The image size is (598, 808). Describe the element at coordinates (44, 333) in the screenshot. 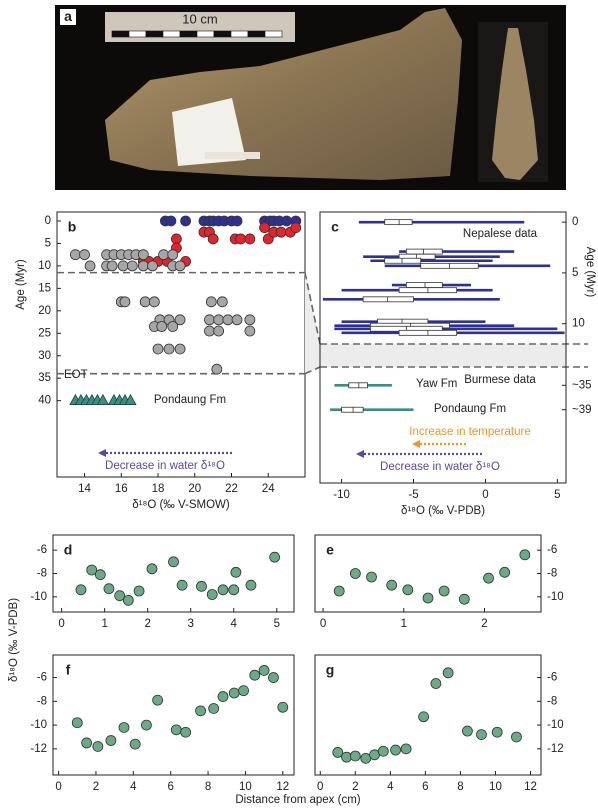

I see `y-tick-label: 25` at that location.